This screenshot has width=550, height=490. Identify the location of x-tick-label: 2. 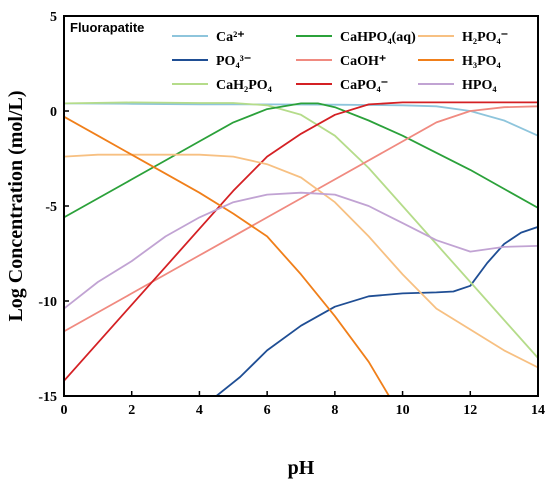
(131, 410).